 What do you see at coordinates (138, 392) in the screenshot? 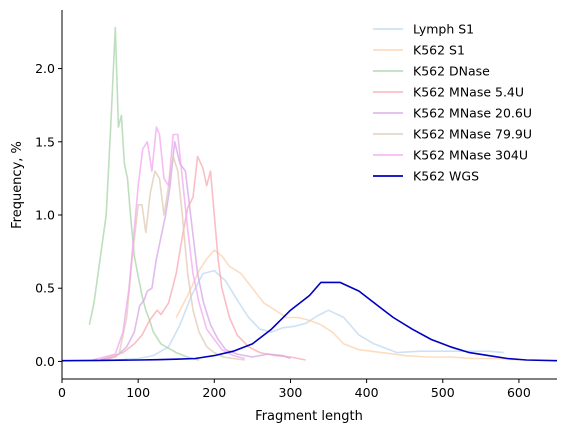
I see `x-tick-label: 100` at bounding box center [138, 392].